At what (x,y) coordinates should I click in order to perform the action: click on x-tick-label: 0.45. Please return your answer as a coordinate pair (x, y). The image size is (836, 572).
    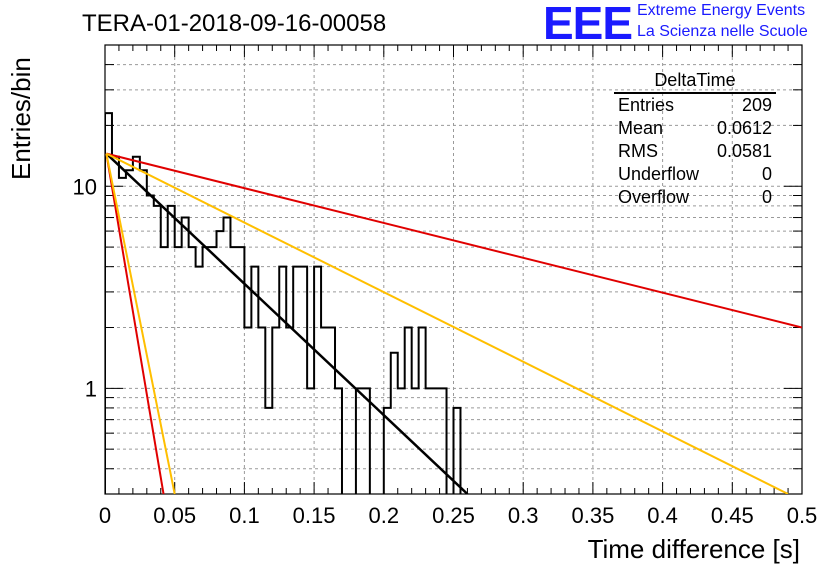
    Looking at the image, I should click on (732, 515).